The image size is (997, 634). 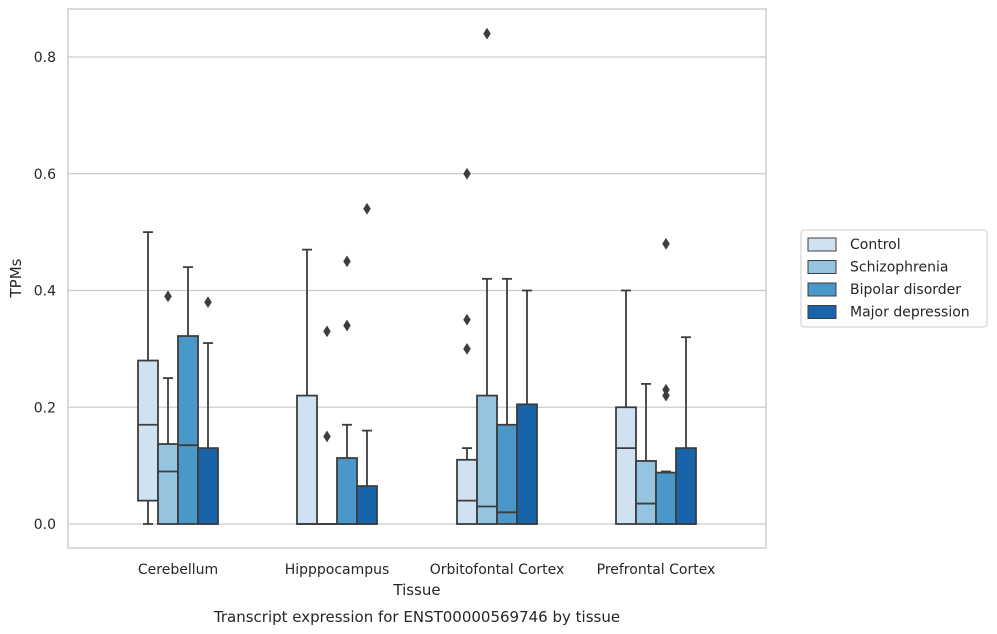 I want to click on x-tick-label: Orbitofontal Cortex, so click(x=497, y=570).